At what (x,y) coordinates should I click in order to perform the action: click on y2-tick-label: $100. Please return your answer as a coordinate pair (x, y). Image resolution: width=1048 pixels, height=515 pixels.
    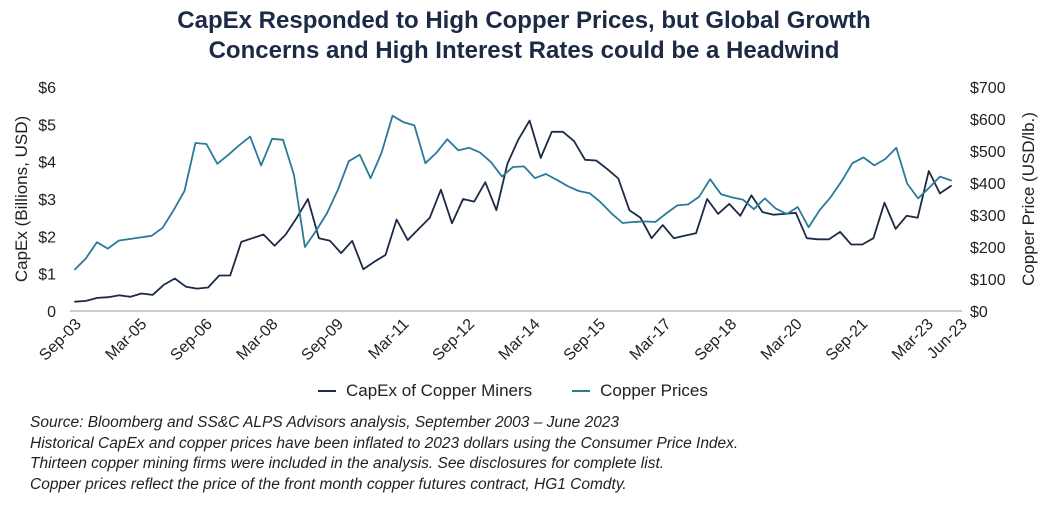
    Looking at the image, I should click on (988, 280).